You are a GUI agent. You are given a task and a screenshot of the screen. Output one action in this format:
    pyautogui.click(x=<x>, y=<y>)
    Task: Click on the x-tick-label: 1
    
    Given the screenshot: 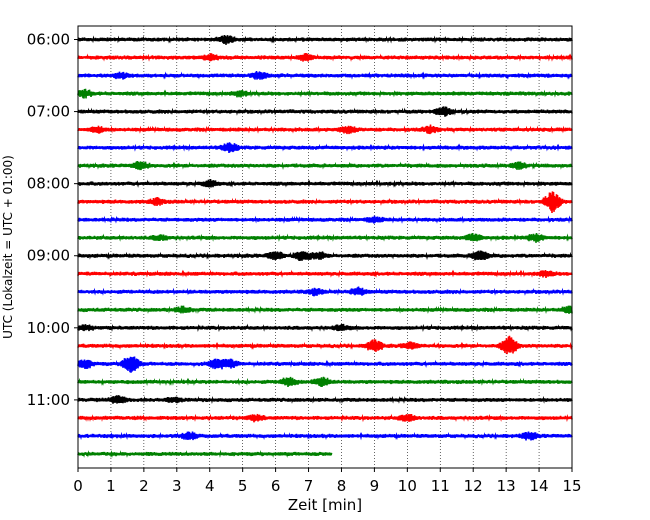 What is the action you would take?
    pyautogui.click(x=111, y=486)
    